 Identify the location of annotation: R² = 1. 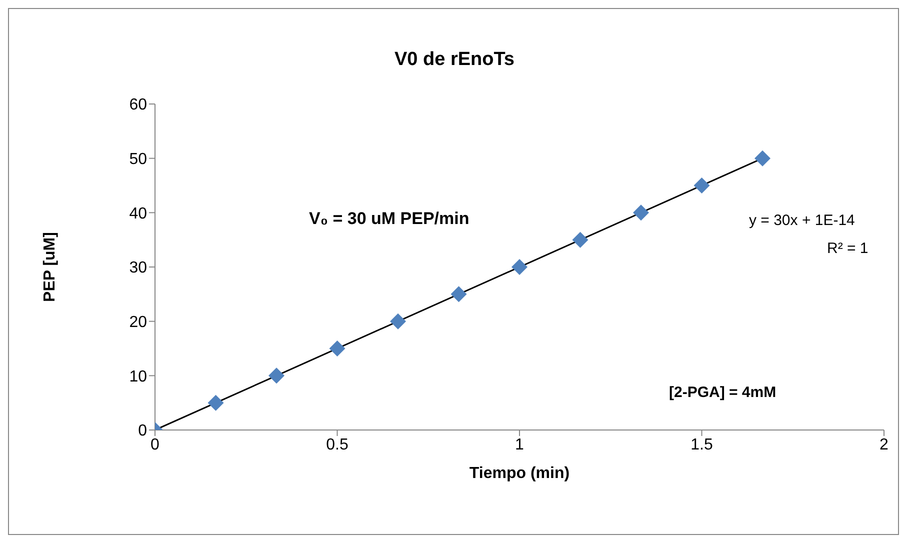
(847, 248).